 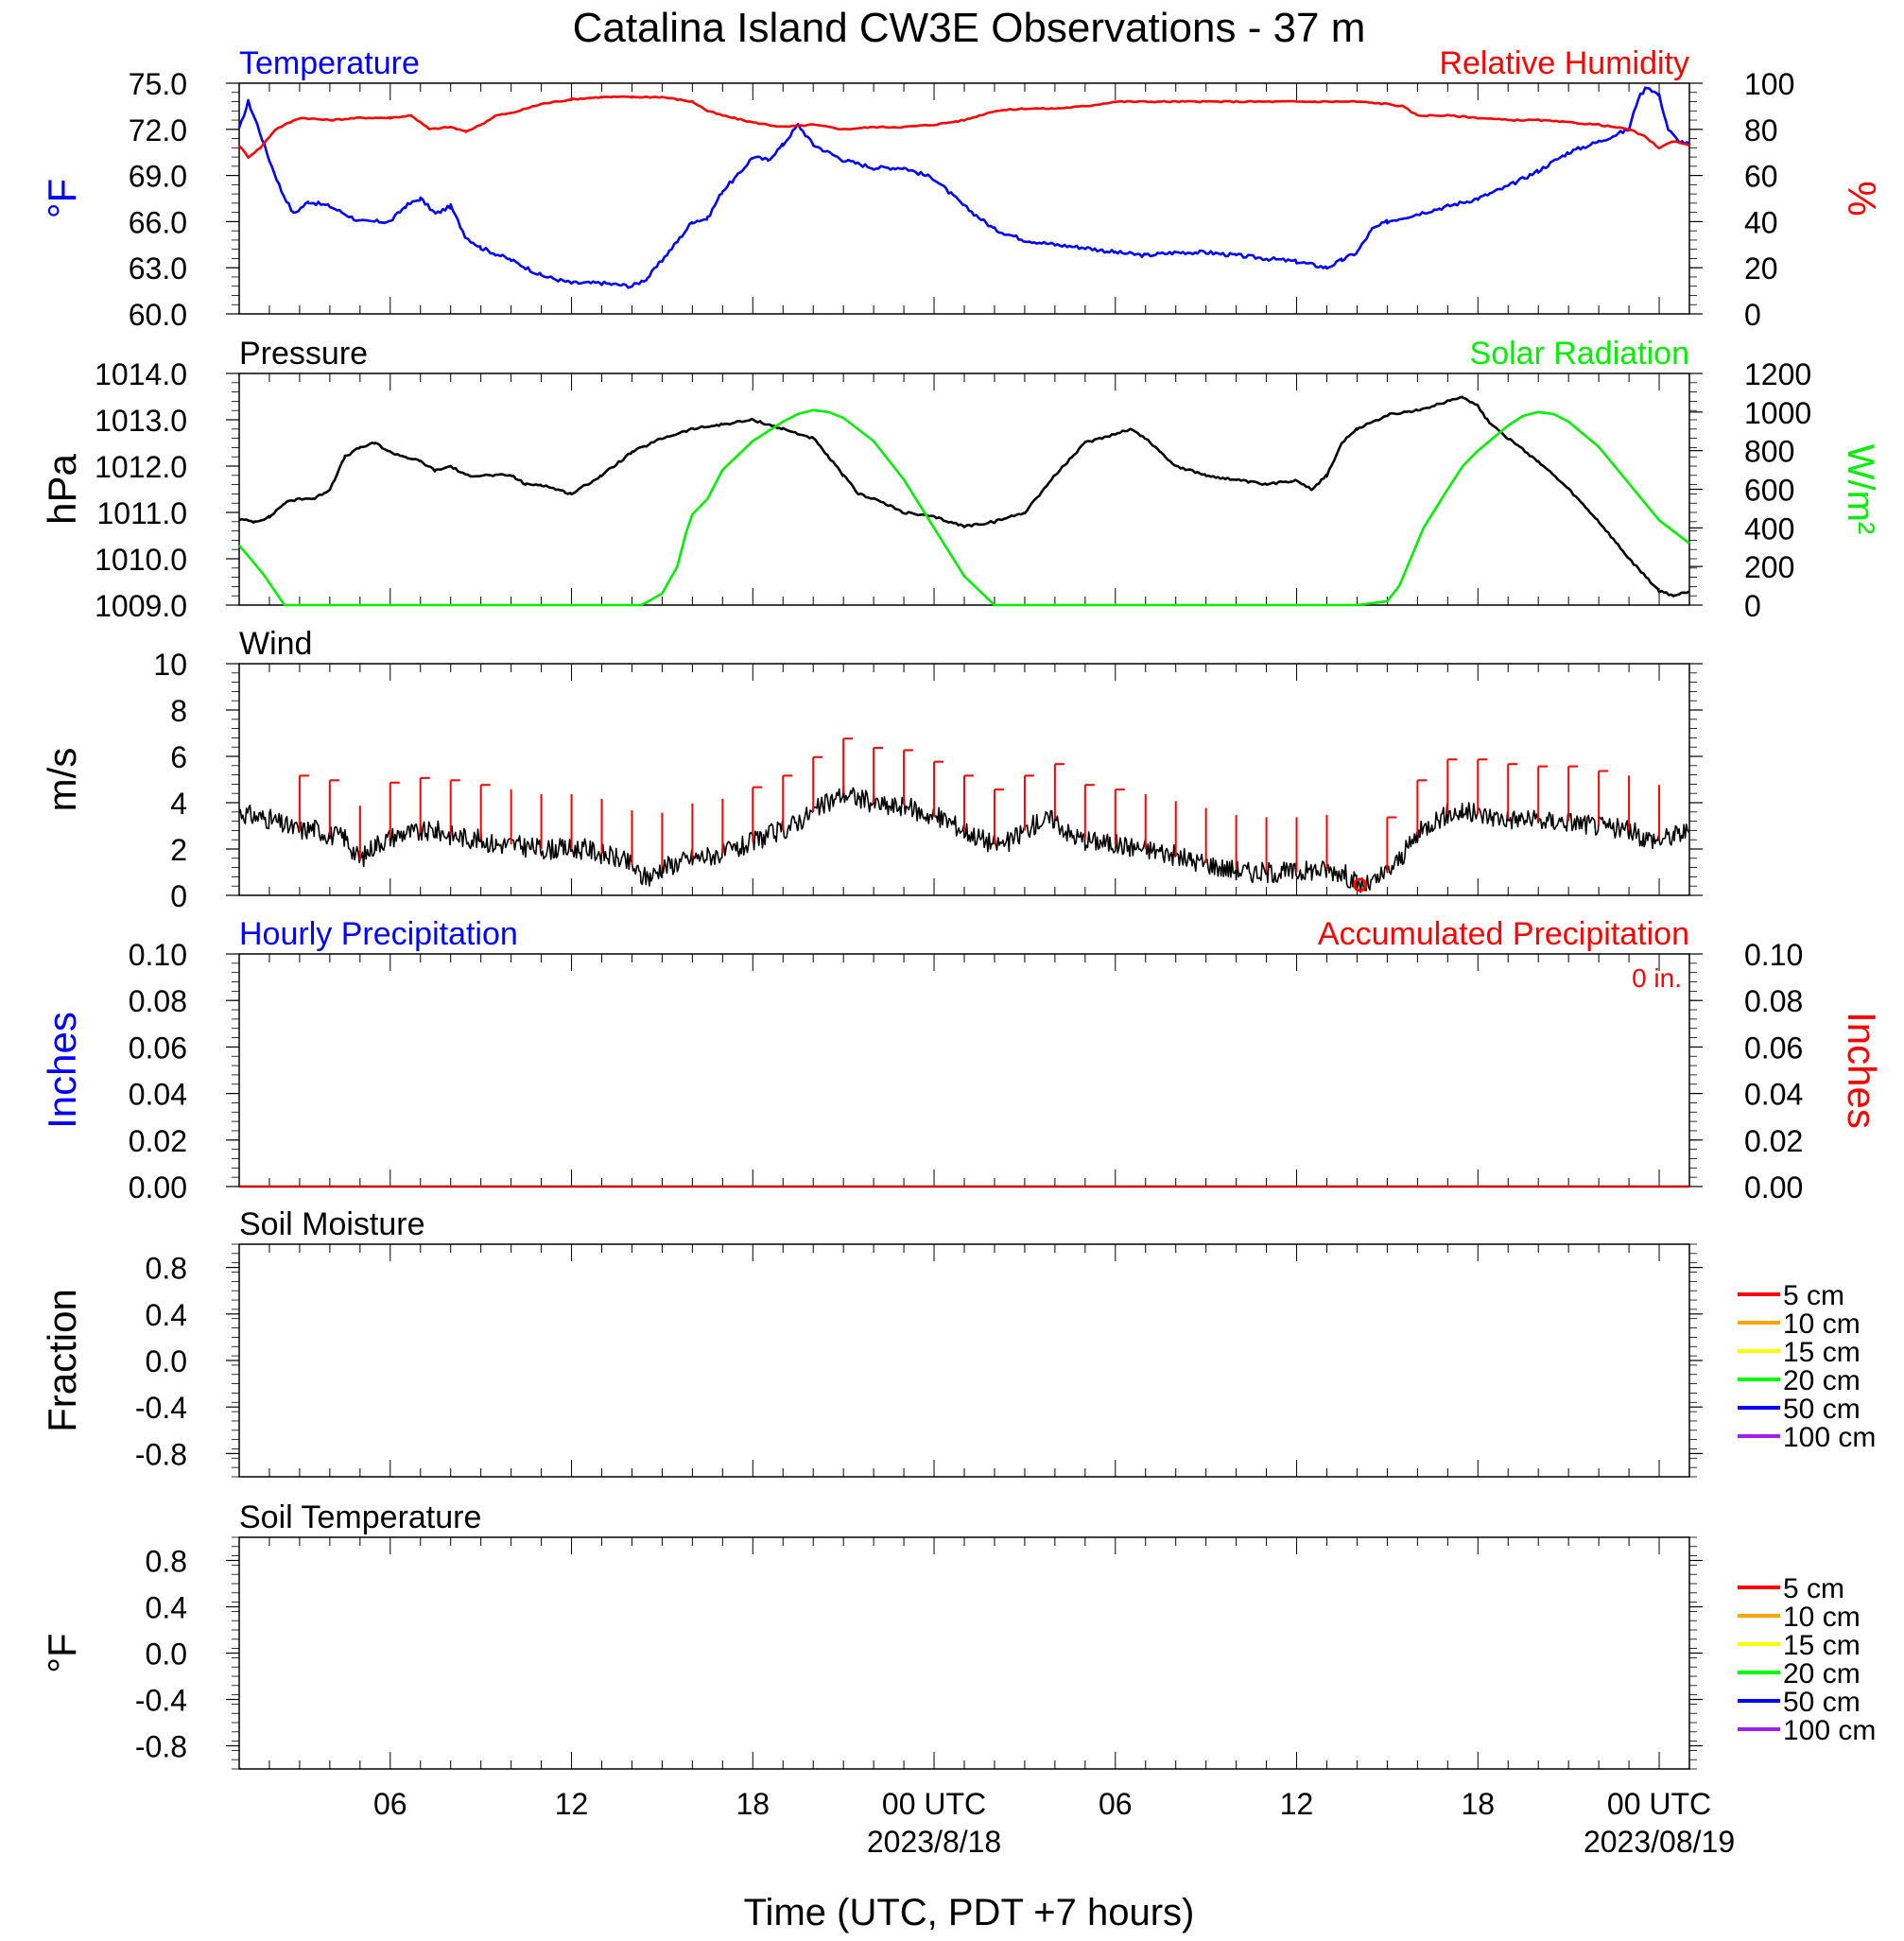 What do you see at coordinates (360, 1517) in the screenshot?
I see `panel-title-left: Soil Temperature` at bounding box center [360, 1517].